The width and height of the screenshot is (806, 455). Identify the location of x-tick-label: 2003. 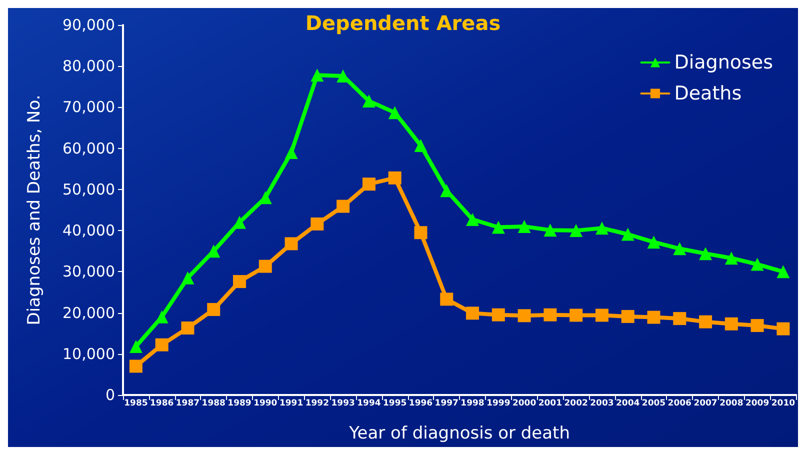
(602, 403).